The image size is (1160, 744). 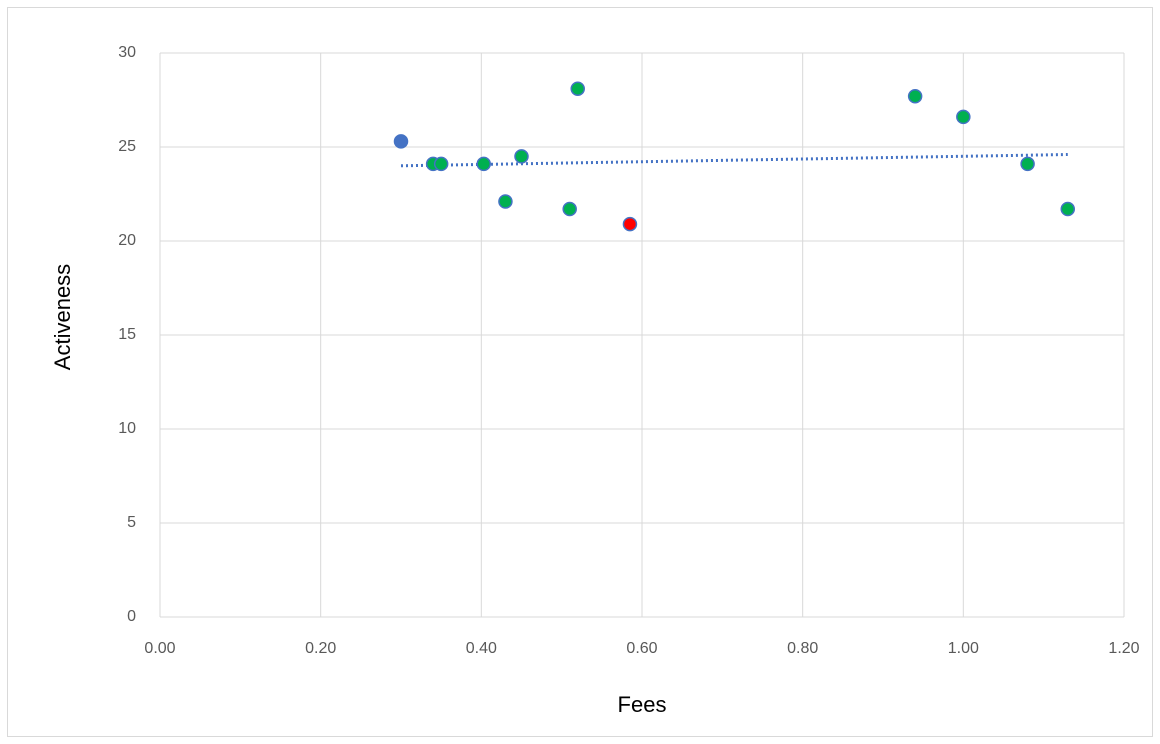 I want to click on y-tick-label: 15, so click(x=127, y=334).